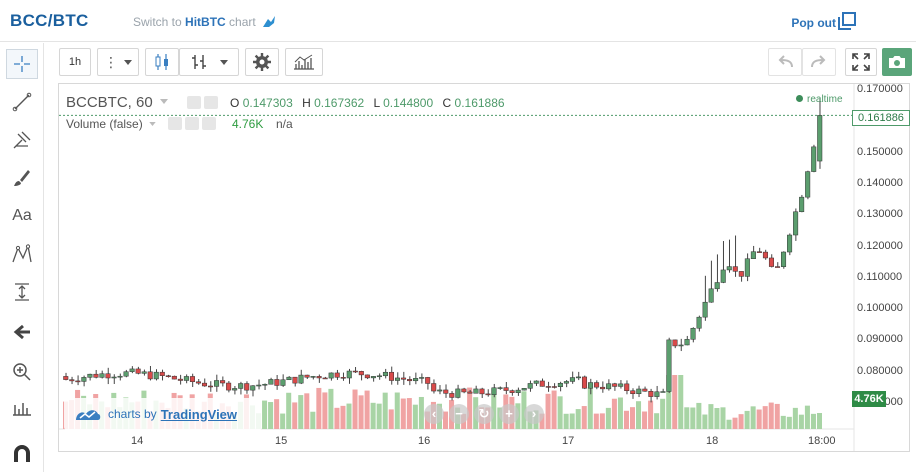 This screenshot has height=472, width=916. I want to click on volume-value: 4.76K, so click(248, 124).